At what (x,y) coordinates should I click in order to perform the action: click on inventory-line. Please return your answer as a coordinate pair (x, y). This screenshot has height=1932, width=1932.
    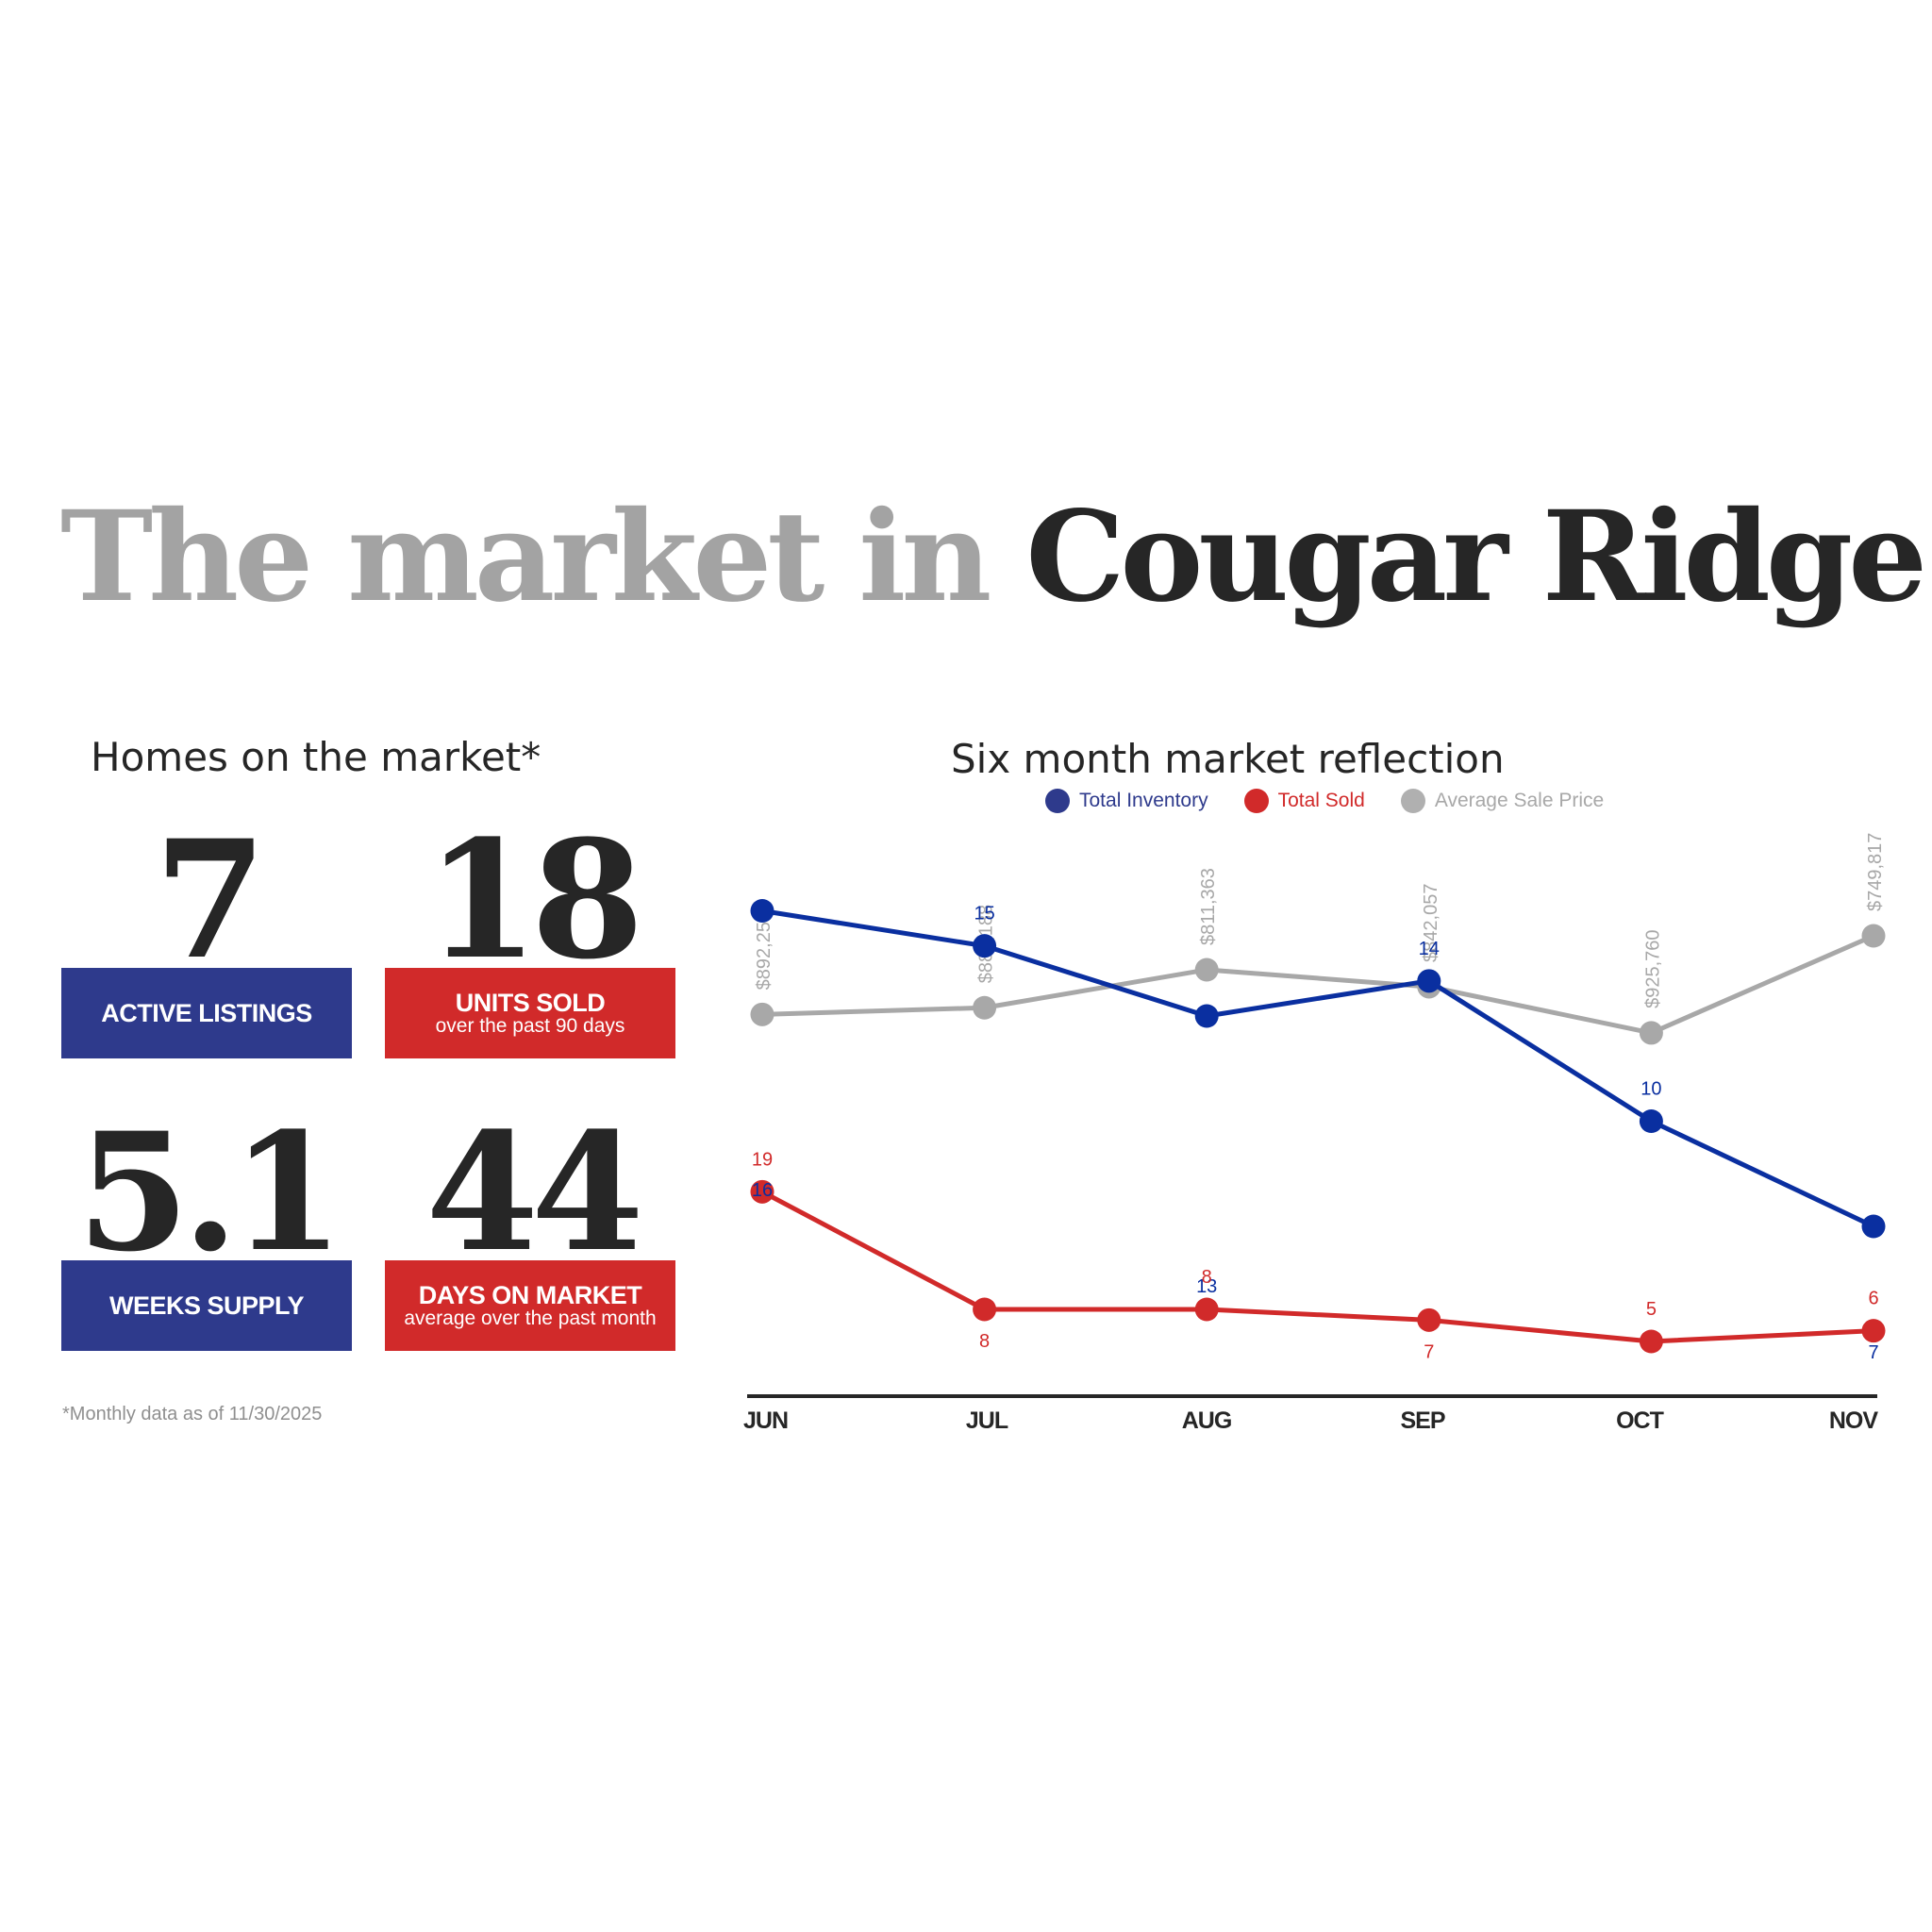
    Looking at the image, I should click on (1318, 1069).